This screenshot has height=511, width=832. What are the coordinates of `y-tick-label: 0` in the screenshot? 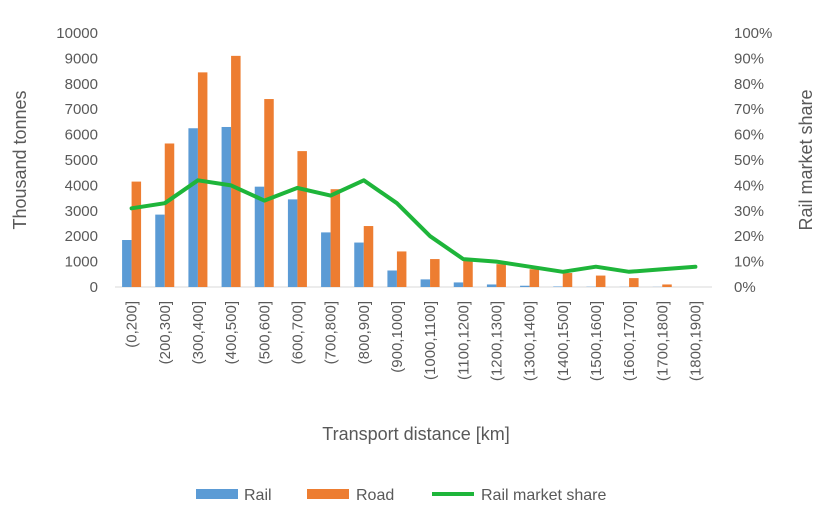 It's located at (94, 287).